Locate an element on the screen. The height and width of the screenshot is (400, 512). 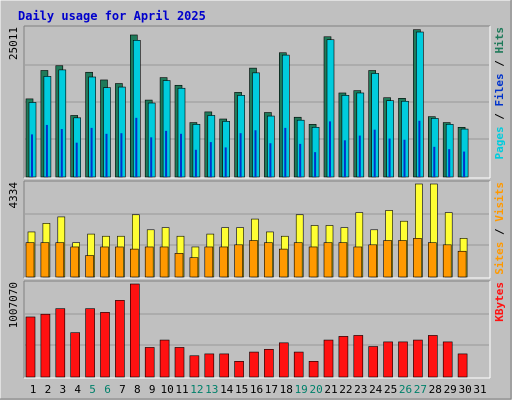
day-label-12: 12 is located at coordinates (196, 389).